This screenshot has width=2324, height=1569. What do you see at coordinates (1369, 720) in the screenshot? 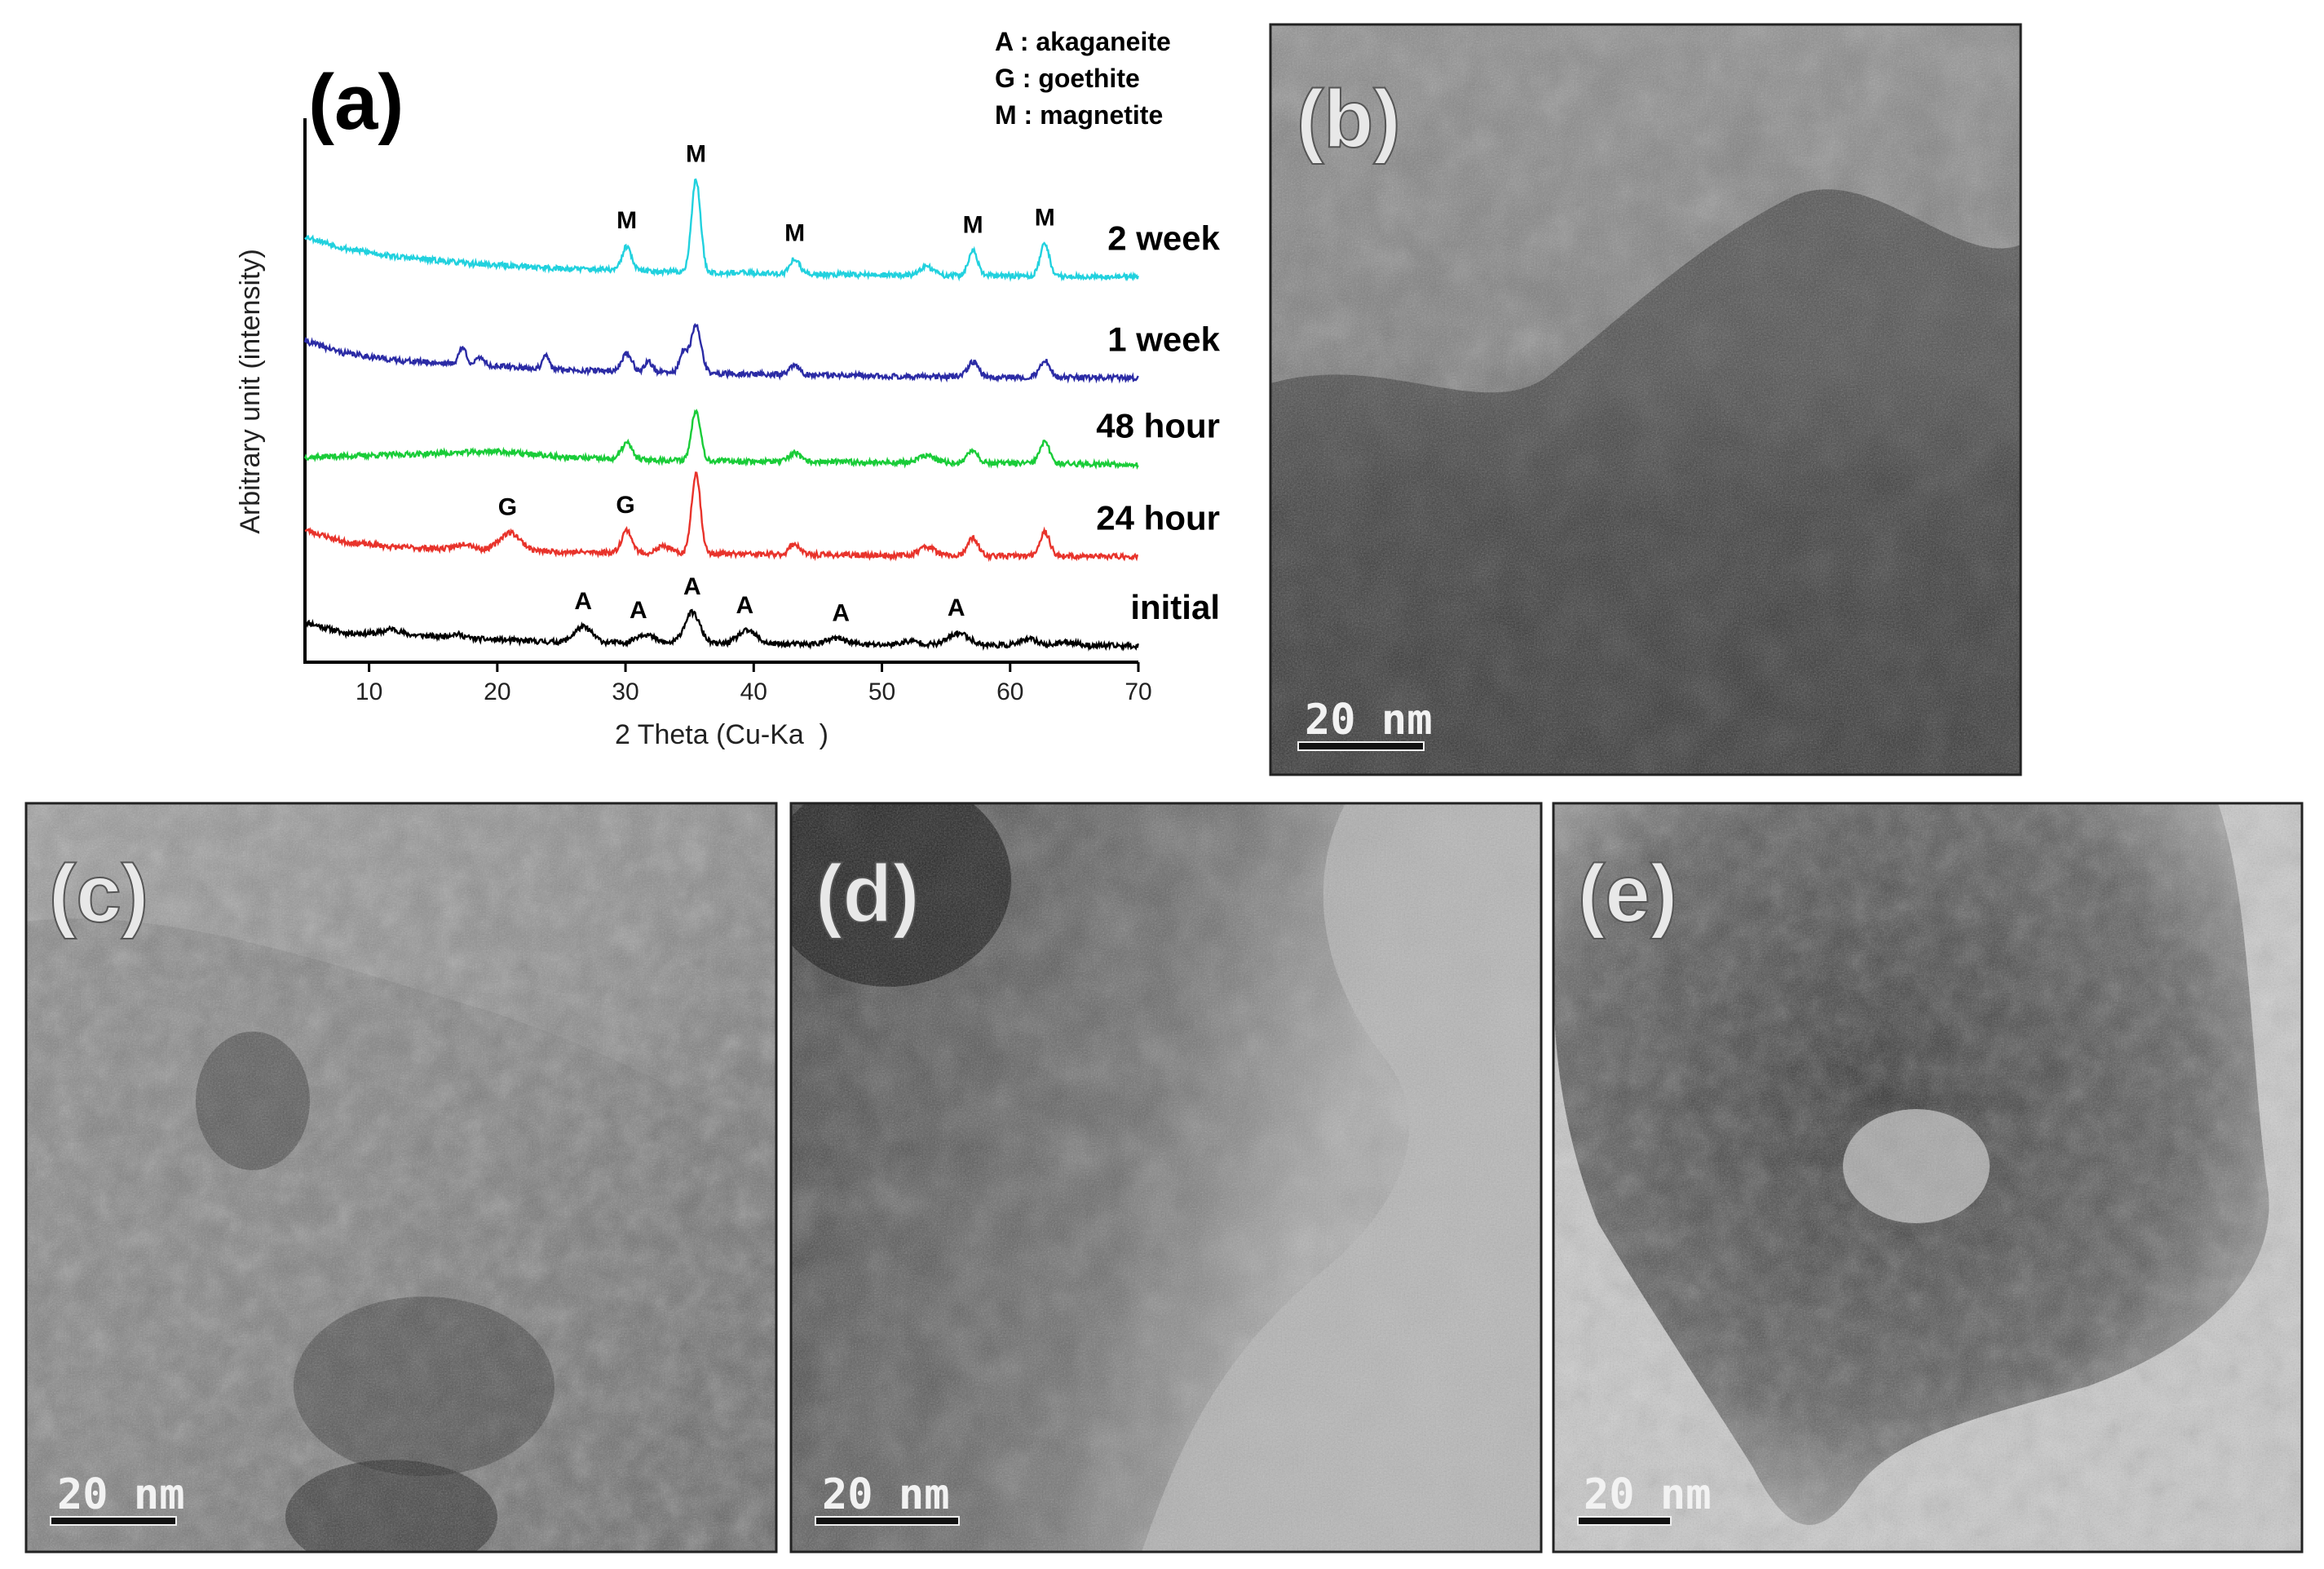
I see `scale-bar-label-b: 20 nm` at bounding box center [1369, 720].